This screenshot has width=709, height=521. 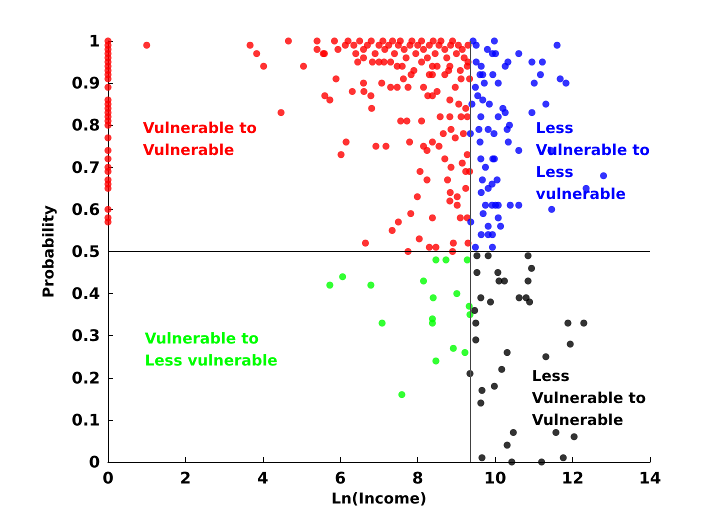 What do you see at coordinates (185, 478) in the screenshot?
I see `x-tick-label: 2` at bounding box center [185, 478].